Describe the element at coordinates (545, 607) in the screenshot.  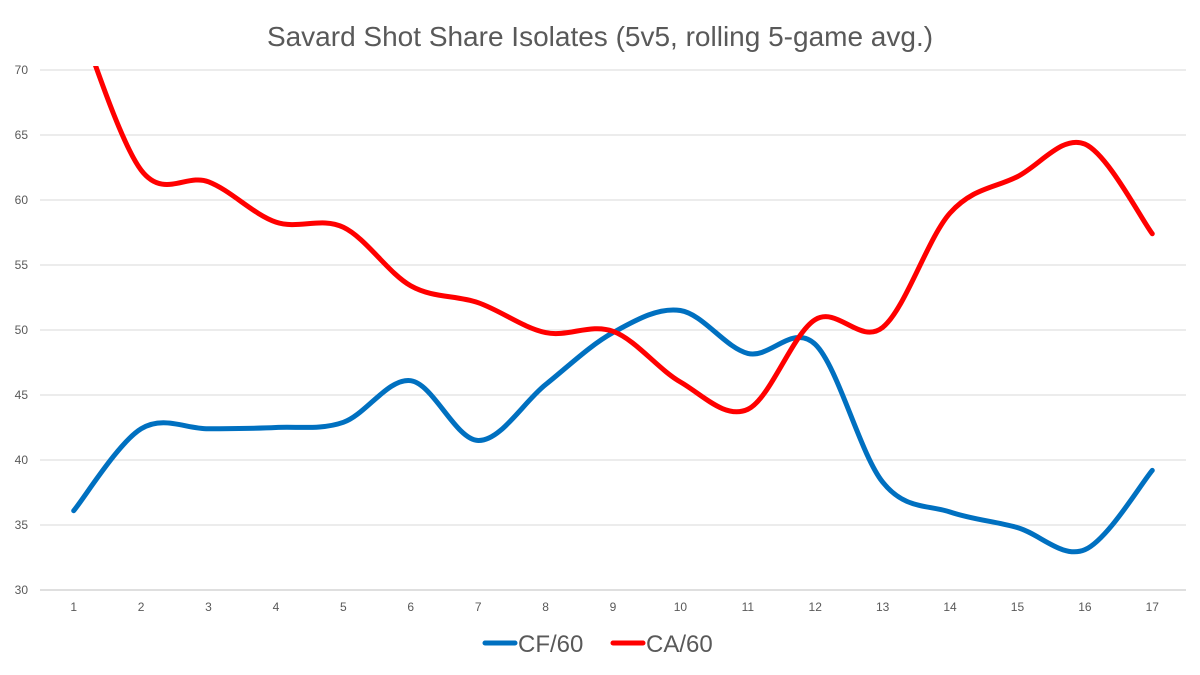
I see `x-tick-label: 8` at that location.